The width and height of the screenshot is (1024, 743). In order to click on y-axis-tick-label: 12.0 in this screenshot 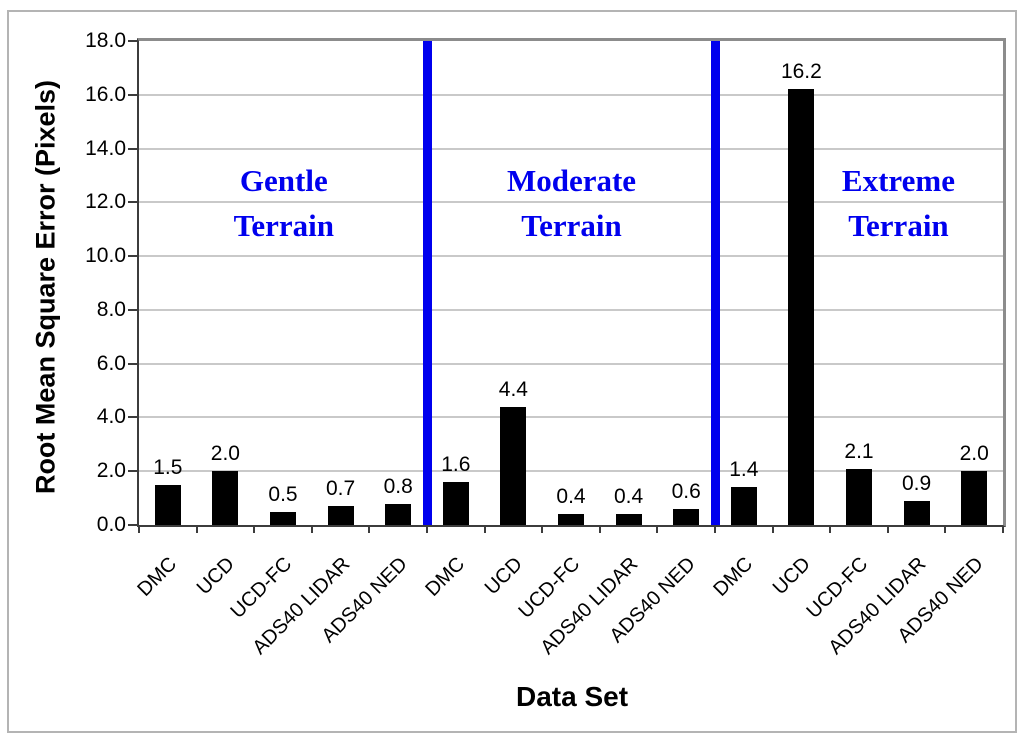, I will do `click(105, 202)`.